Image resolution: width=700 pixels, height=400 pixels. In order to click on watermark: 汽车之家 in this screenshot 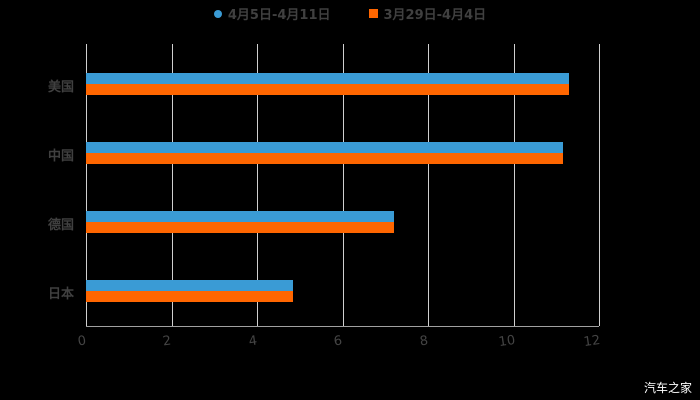, I will do `click(667, 388)`.